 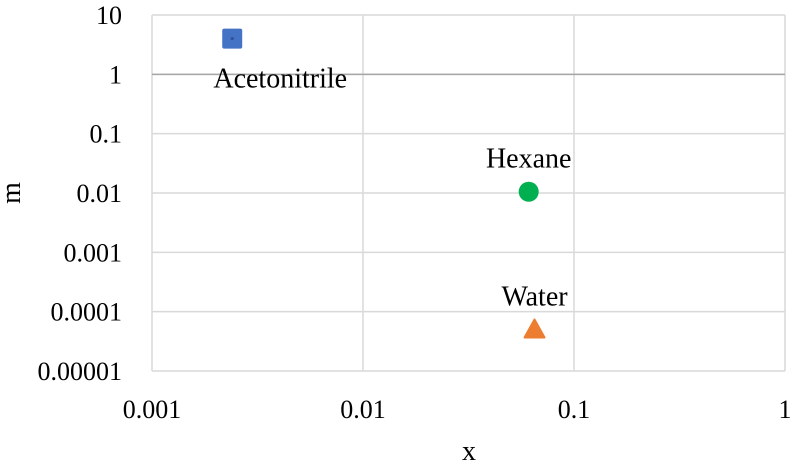 I want to click on label-acetonitrile: Acetonitrile, so click(x=280, y=79).